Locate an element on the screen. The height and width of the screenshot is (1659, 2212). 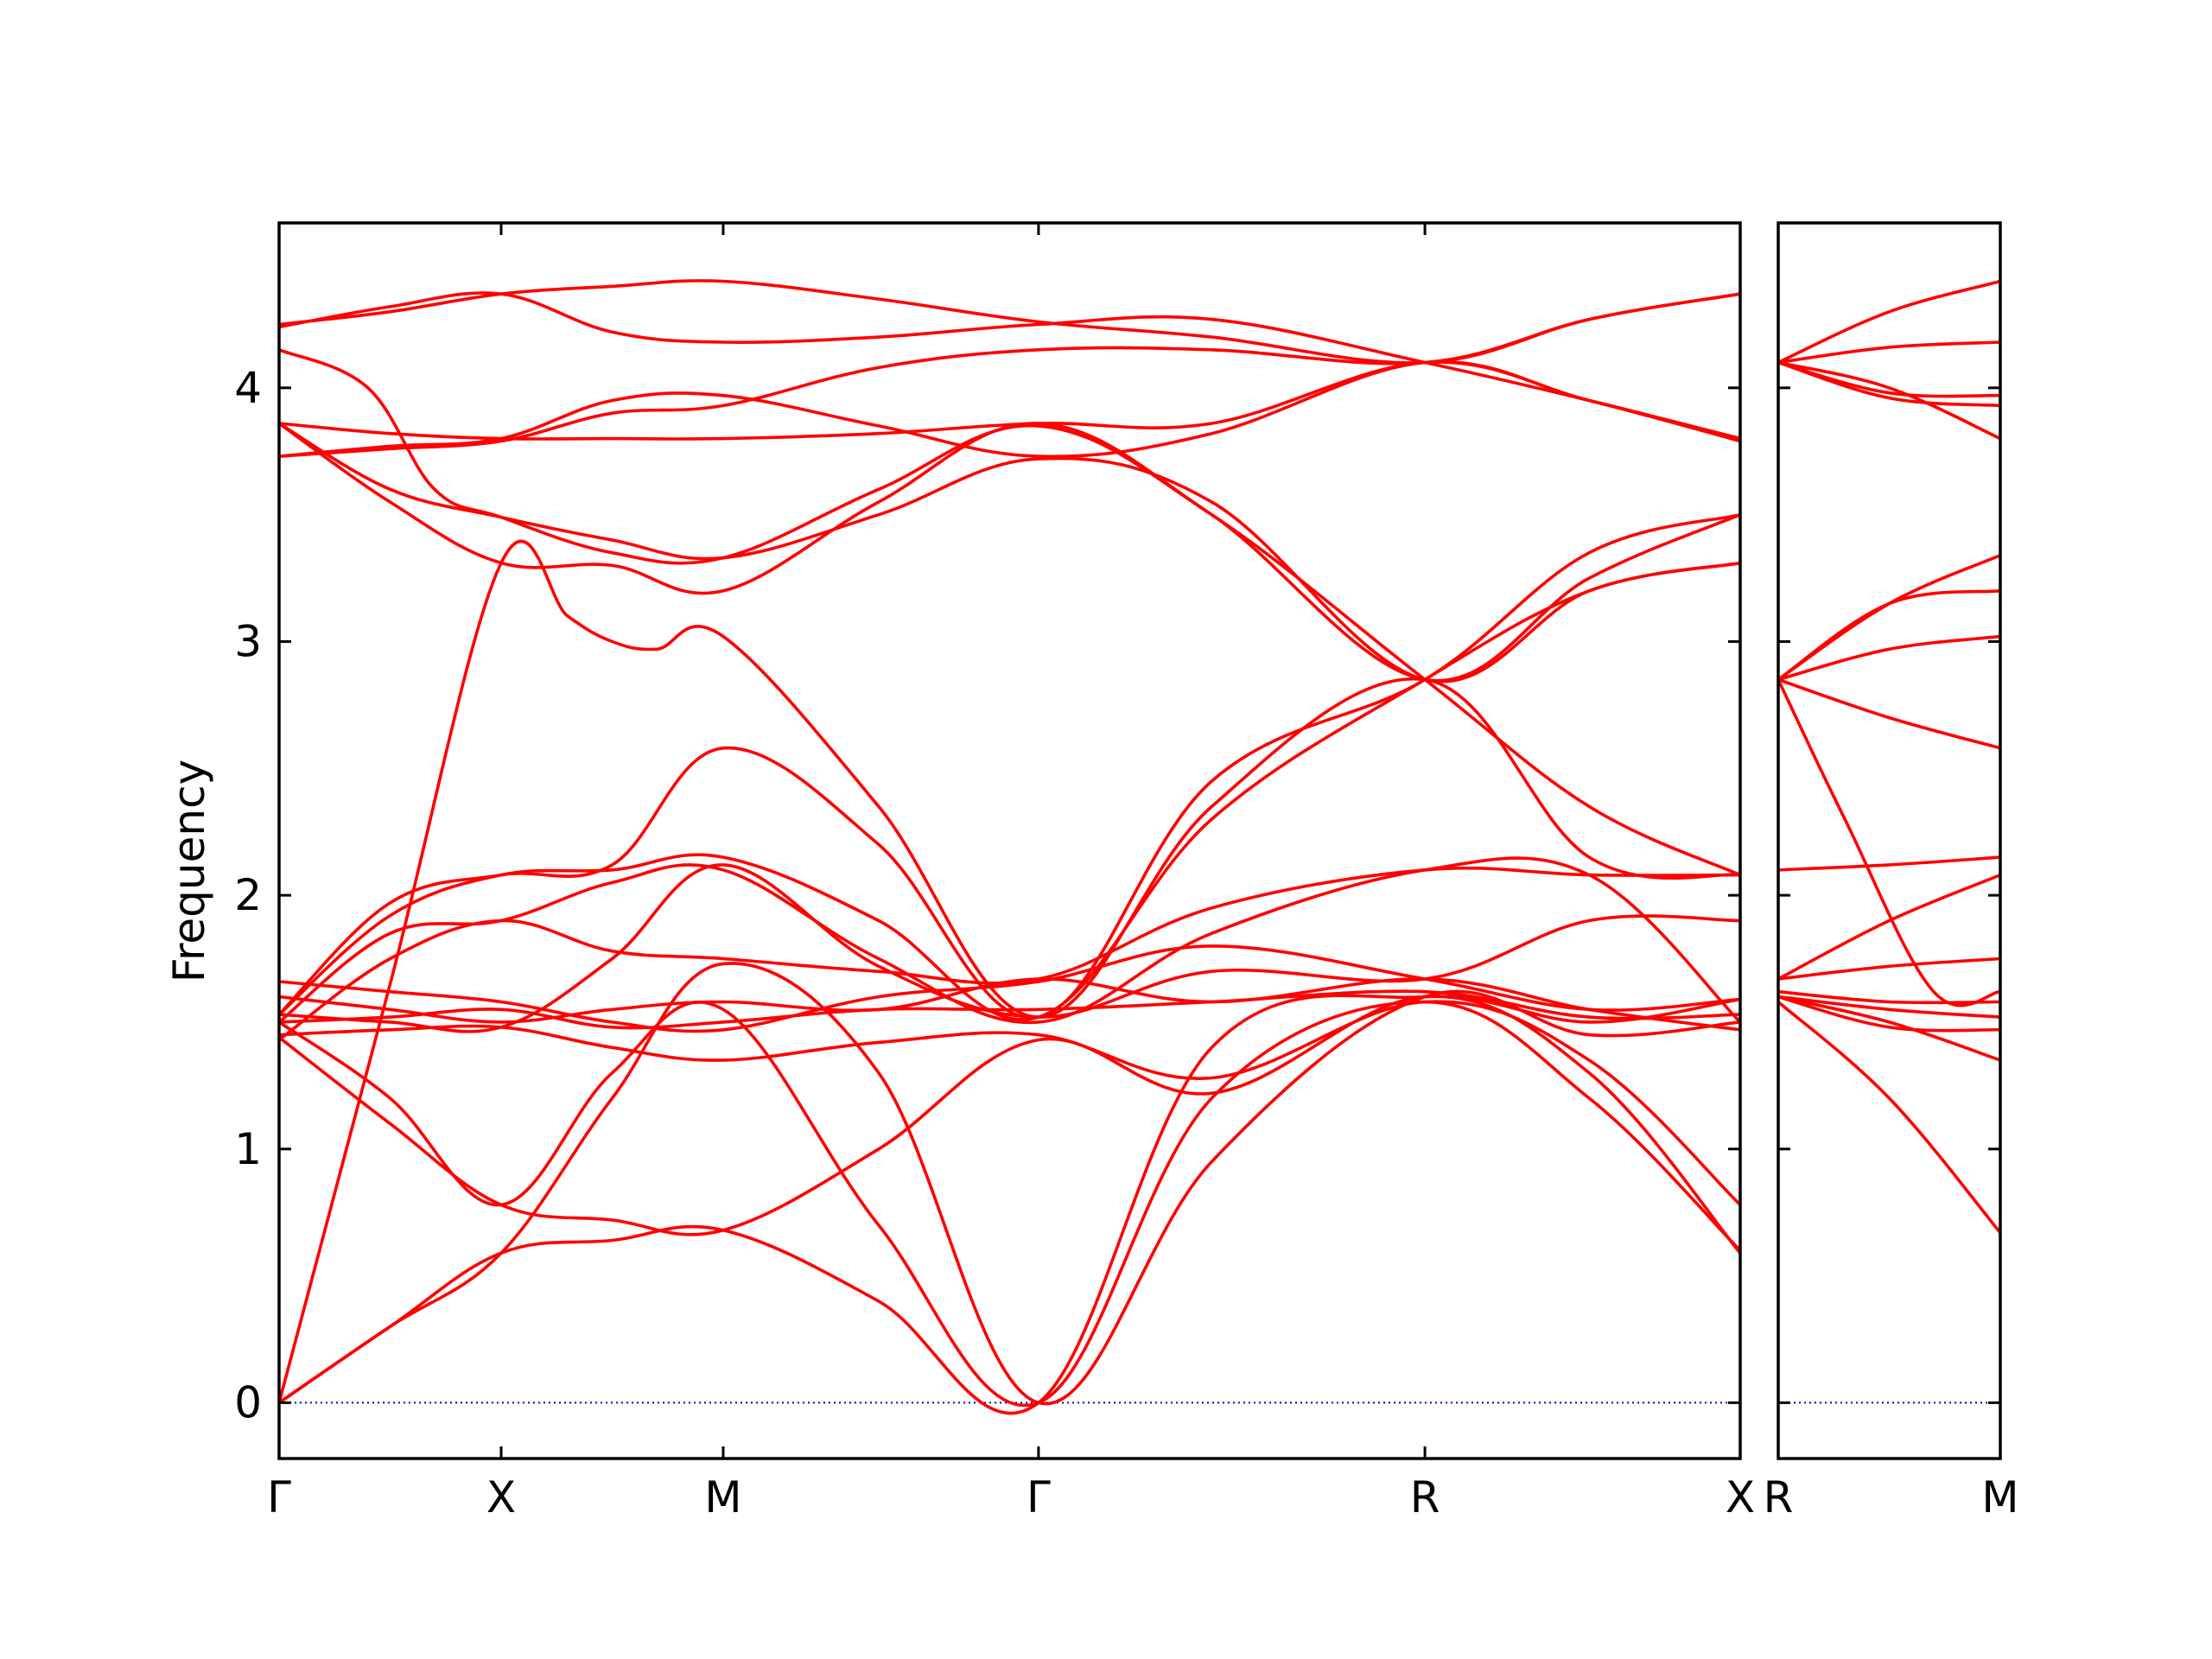
band-lines is located at coordinates (1889, 757).